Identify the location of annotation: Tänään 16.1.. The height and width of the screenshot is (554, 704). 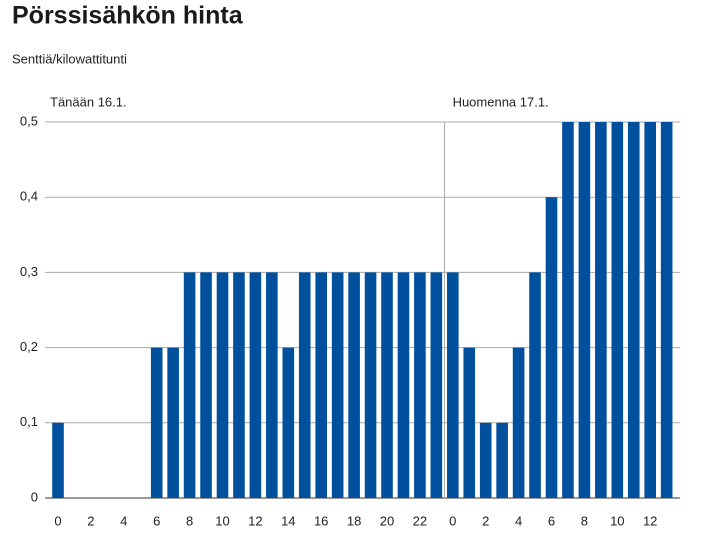
(88, 101).